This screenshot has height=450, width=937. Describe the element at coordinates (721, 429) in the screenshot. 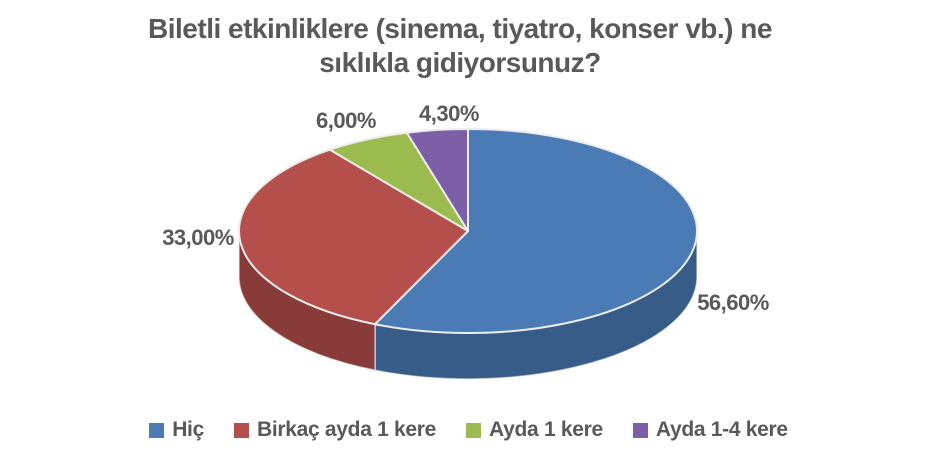

I see `legend-label: Ayda 1-4 kere` at that location.